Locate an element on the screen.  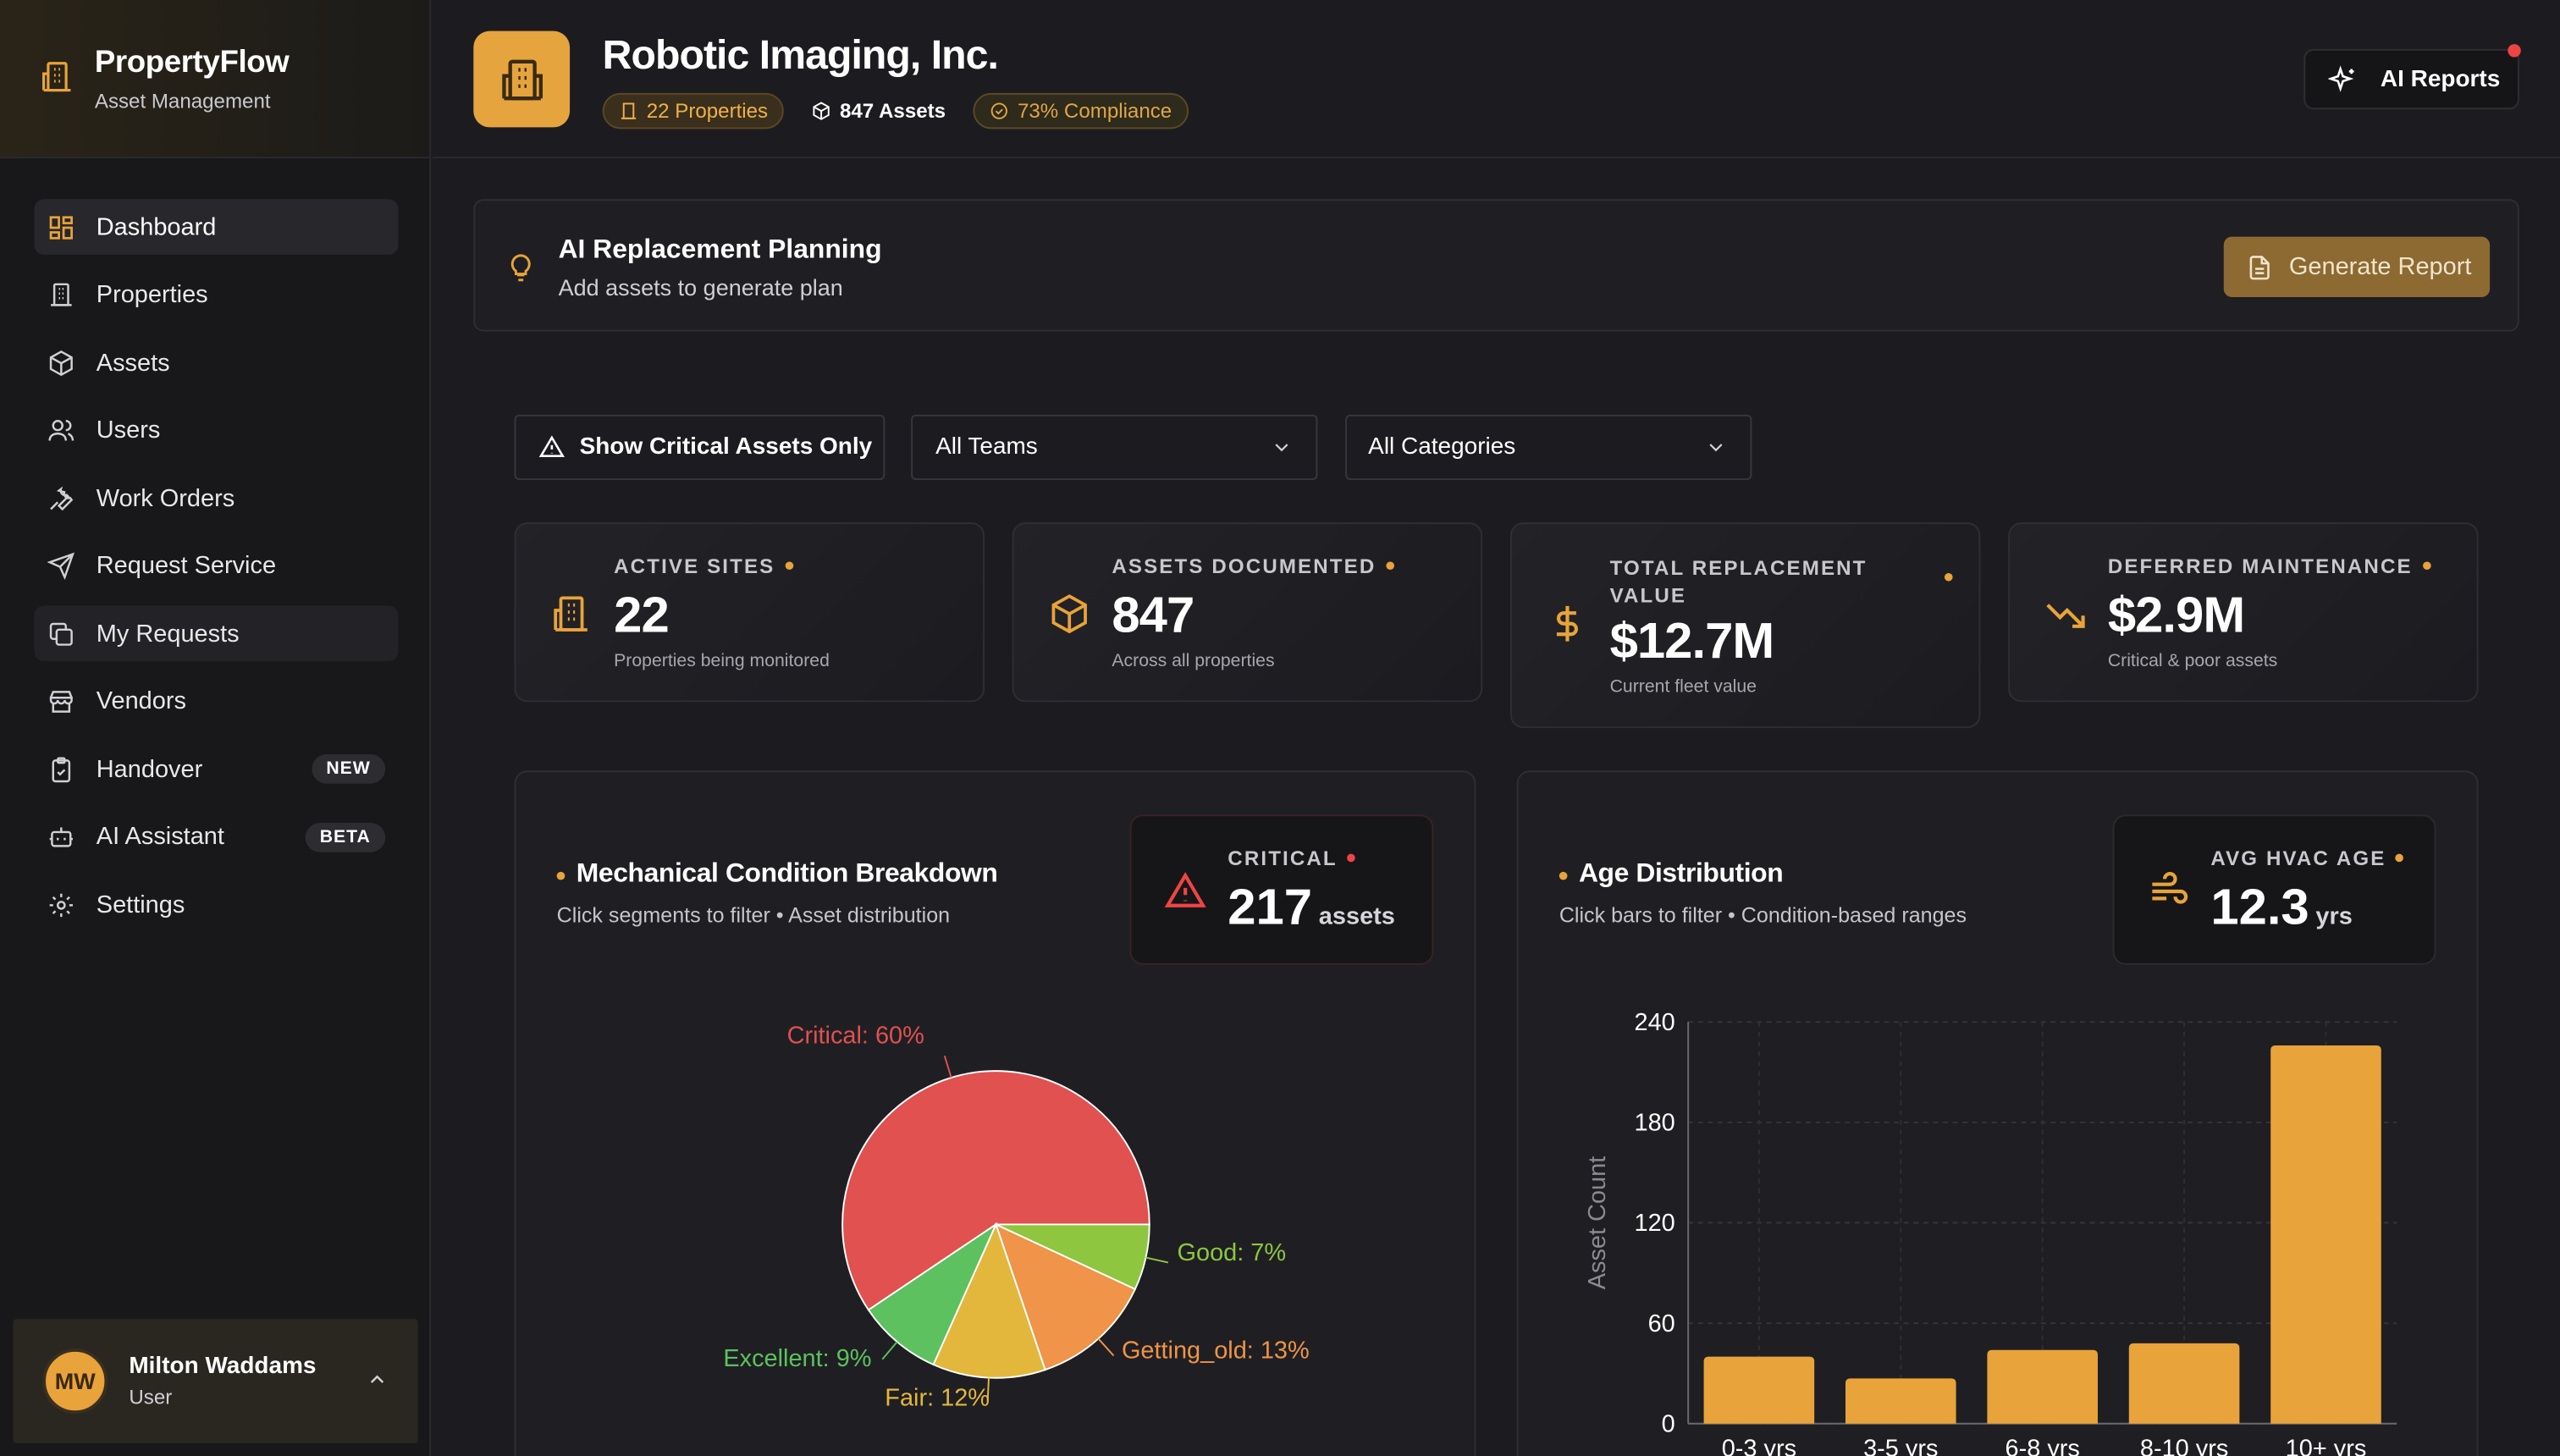
pie-slice-label: Excellent: 9% is located at coordinates (797, 1358).